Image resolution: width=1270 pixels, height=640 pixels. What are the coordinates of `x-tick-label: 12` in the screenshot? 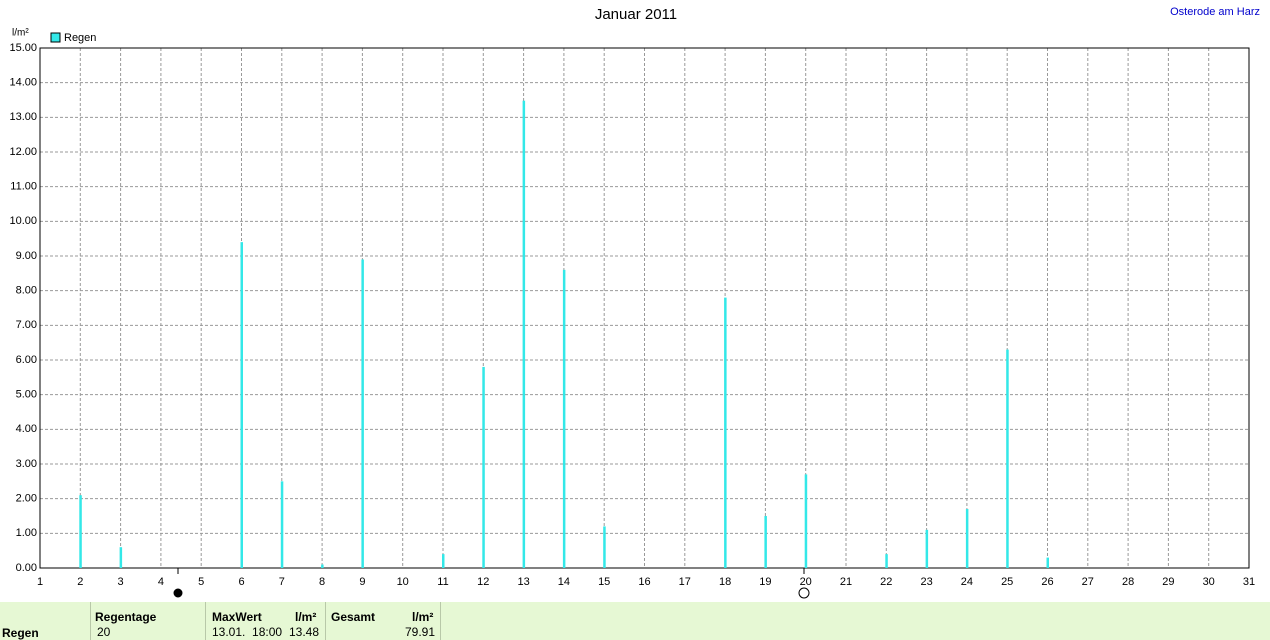 It's located at (483, 582).